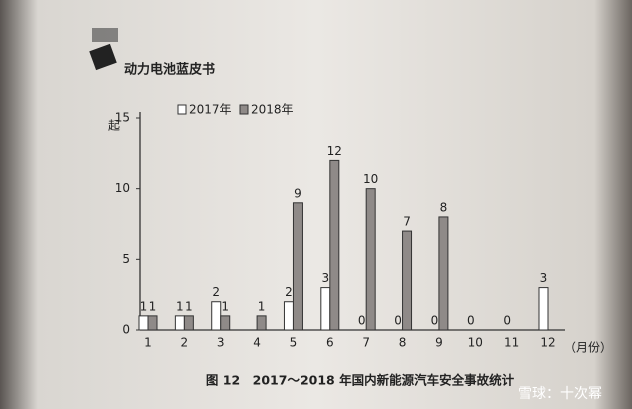 This screenshot has height=409, width=632. I want to click on x-tick-label: 1, so click(148, 343).